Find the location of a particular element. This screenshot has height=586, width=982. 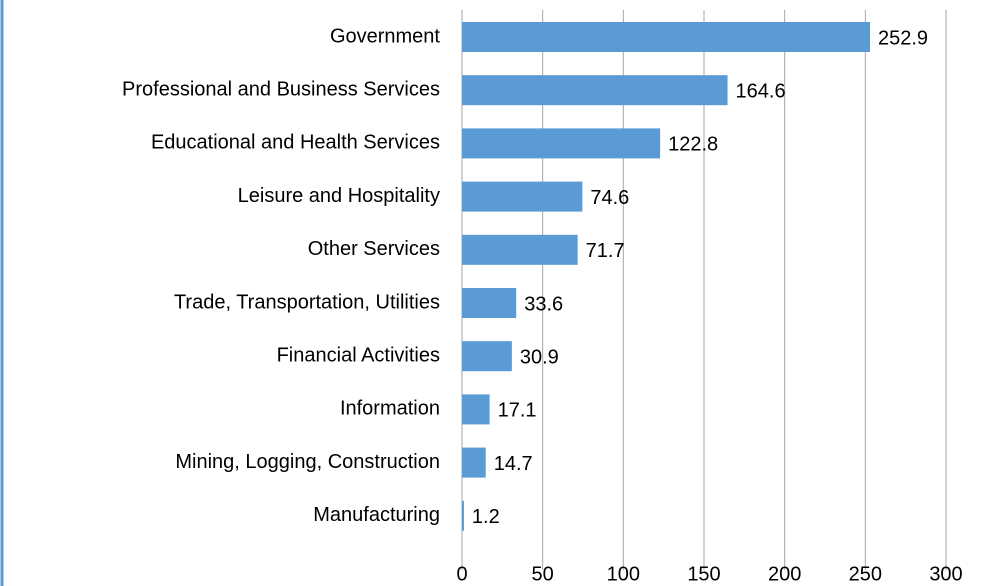

x-tick-label: 250 is located at coordinates (865, 574).